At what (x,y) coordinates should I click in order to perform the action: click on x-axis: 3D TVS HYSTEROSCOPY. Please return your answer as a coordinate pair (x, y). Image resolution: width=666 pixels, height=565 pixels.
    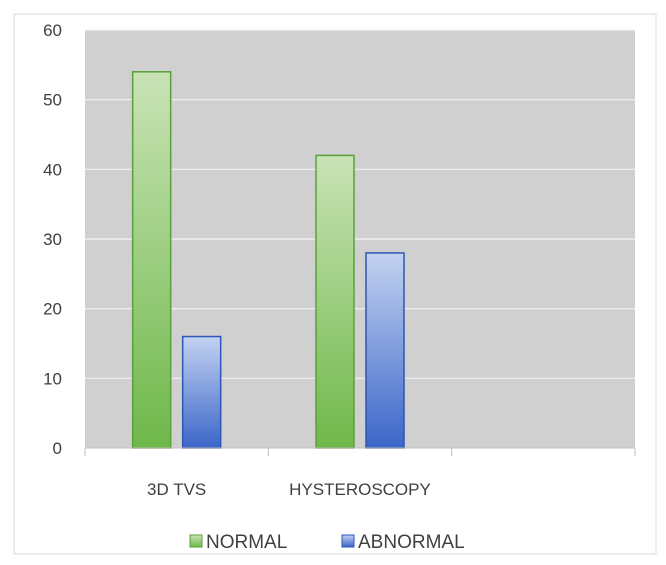
    Looking at the image, I should click on (360, 473).